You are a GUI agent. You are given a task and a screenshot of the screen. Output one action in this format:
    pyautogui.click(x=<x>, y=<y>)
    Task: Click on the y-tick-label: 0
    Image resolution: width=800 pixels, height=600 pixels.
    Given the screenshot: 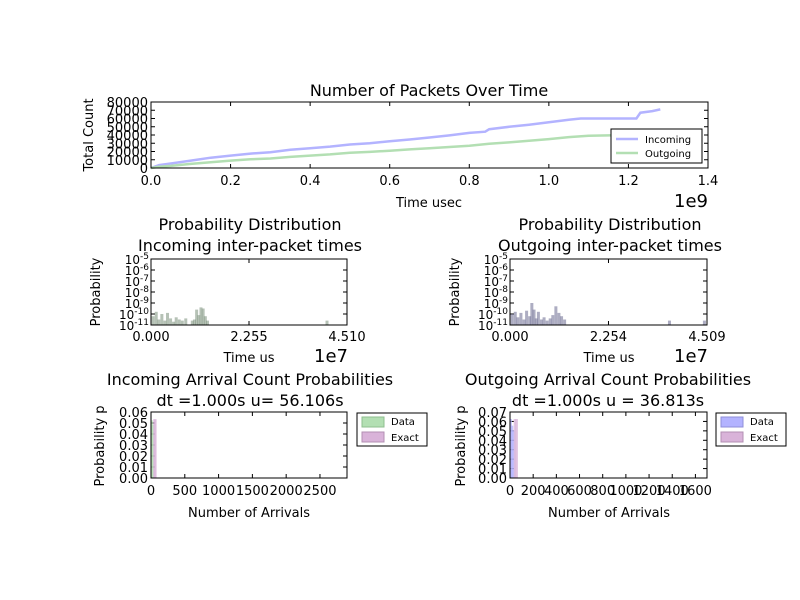 What is the action you would take?
    pyautogui.click(x=144, y=169)
    